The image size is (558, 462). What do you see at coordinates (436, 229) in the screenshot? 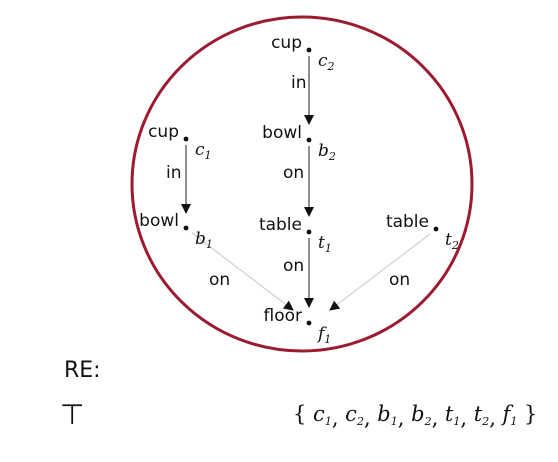
I see `node-t2-dot` at bounding box center [436, 229].